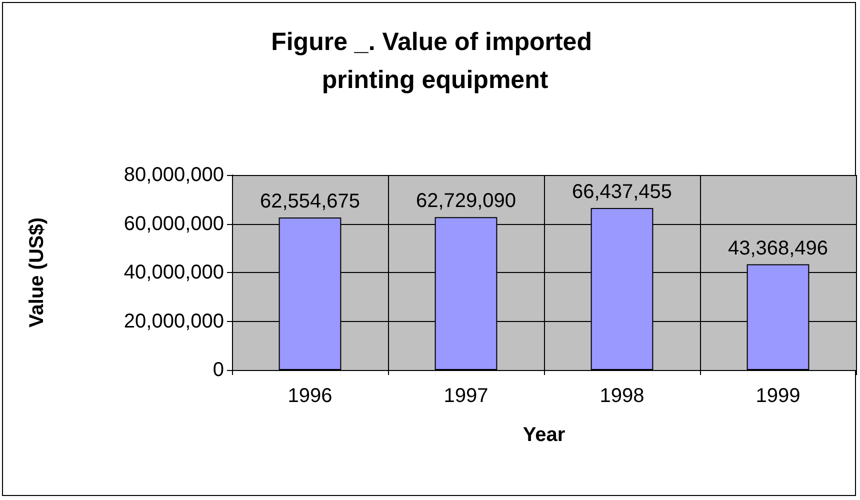 The width and height of the screenshot is (860, 500). I want to click on x-tick-label: 1997, so click(466, 396).